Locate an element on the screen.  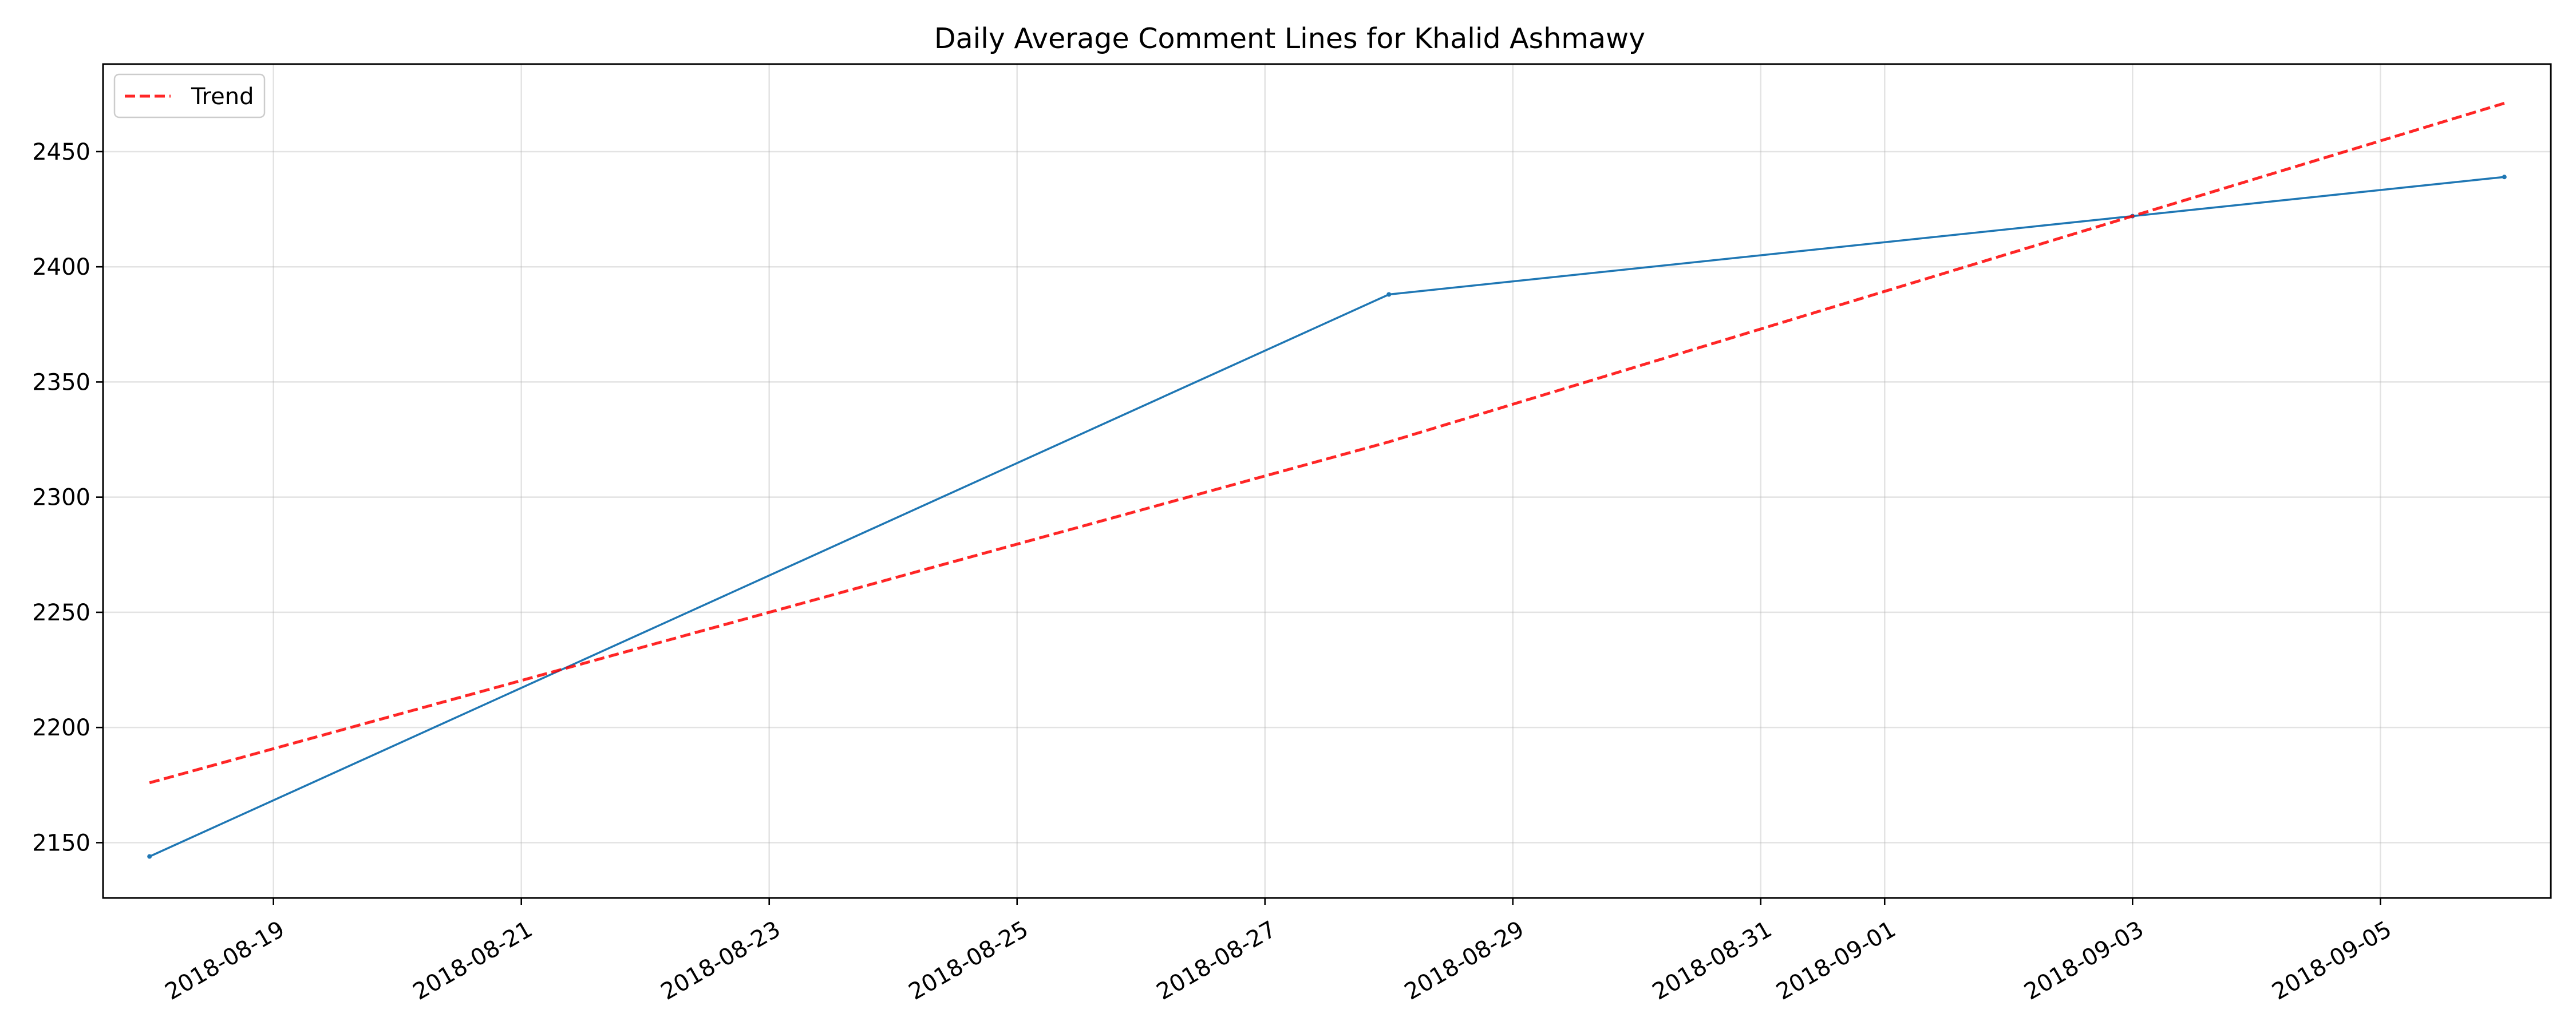
y-tick-label: 2300 is located at coordinates (61, 498).